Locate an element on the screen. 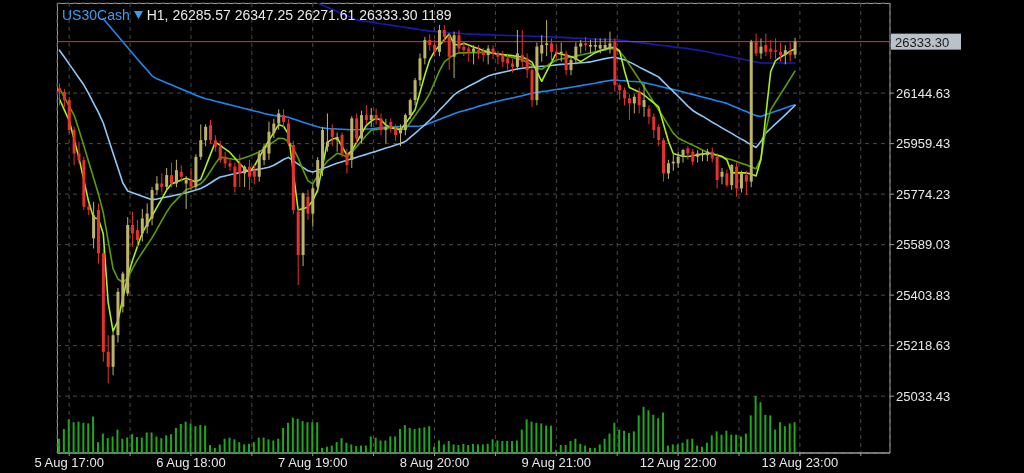 The width and height of the screenshot is (1024, 473). y-tick-label: 26144.63 is located at coordinates (923, 93).